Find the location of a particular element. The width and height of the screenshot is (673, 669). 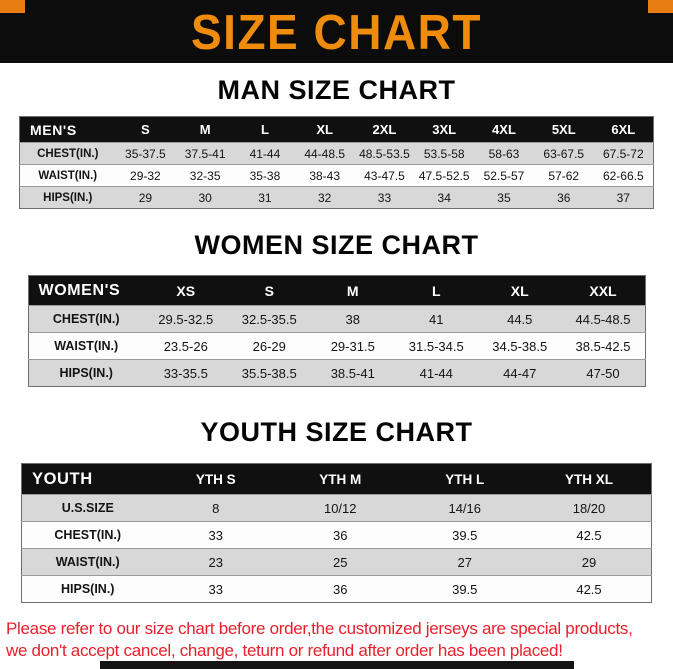

measurement-row: HIPS(IN.) 29 30 31 32 33 34 35 36 37 is located at coordinates (336, 197).